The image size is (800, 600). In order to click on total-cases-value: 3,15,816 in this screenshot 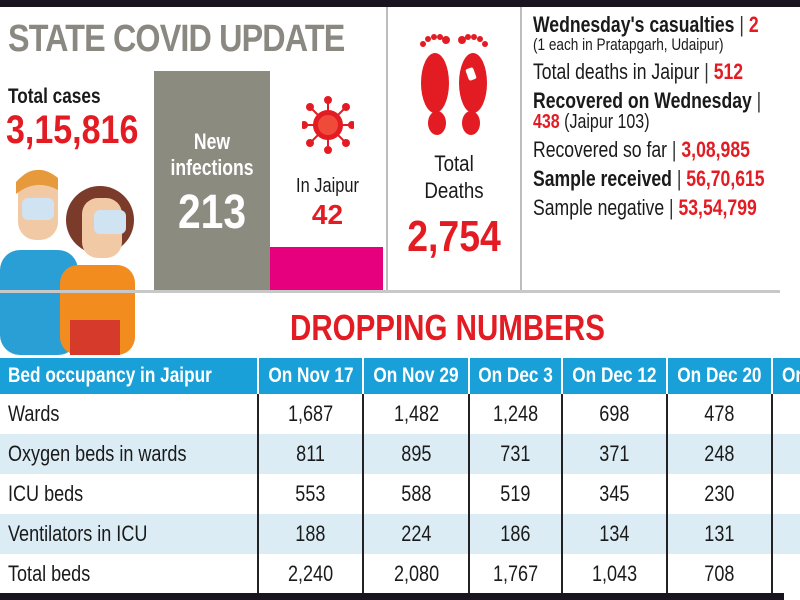, I will do `click(72, 130)`.